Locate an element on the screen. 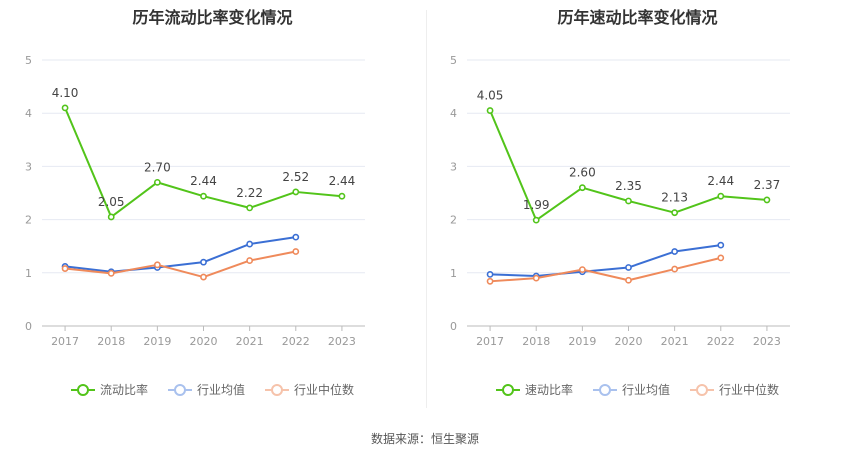 The width and height of the screenshot is (850, 459). data-label: 2.37 is located at coordinates (767, 185).